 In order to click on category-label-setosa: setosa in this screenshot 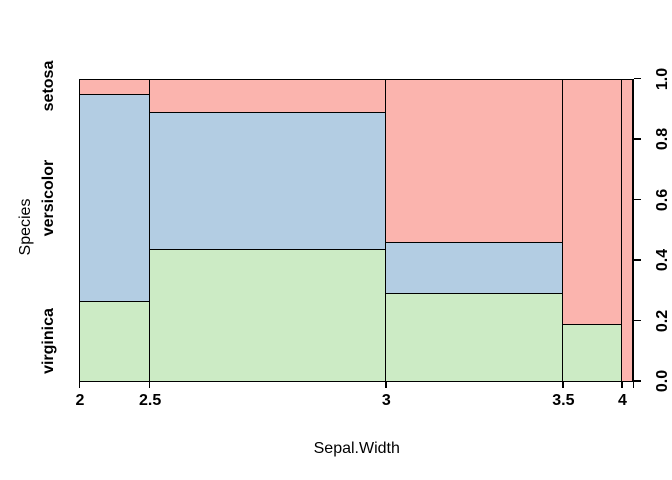, I will do `click(48, 86)`.